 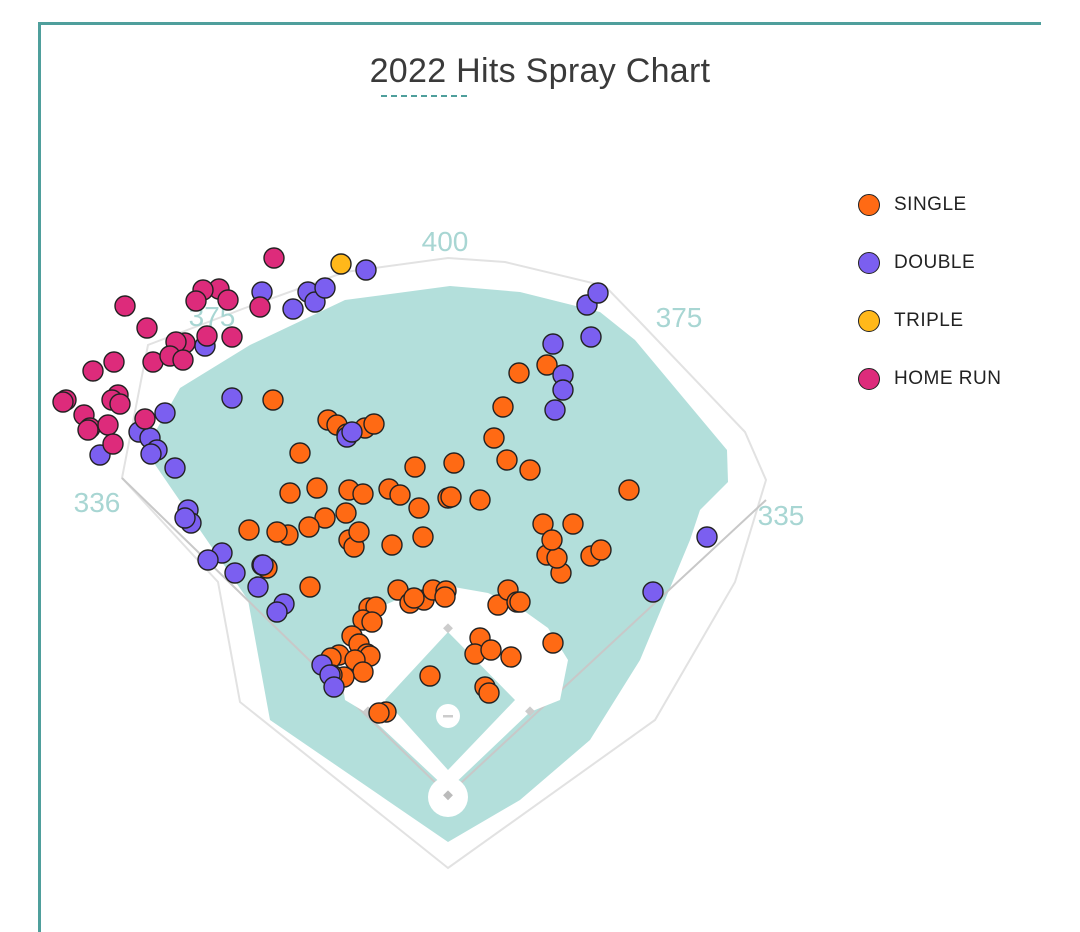 I want to click on pitchers-rubber, so click(x=448, y=716).